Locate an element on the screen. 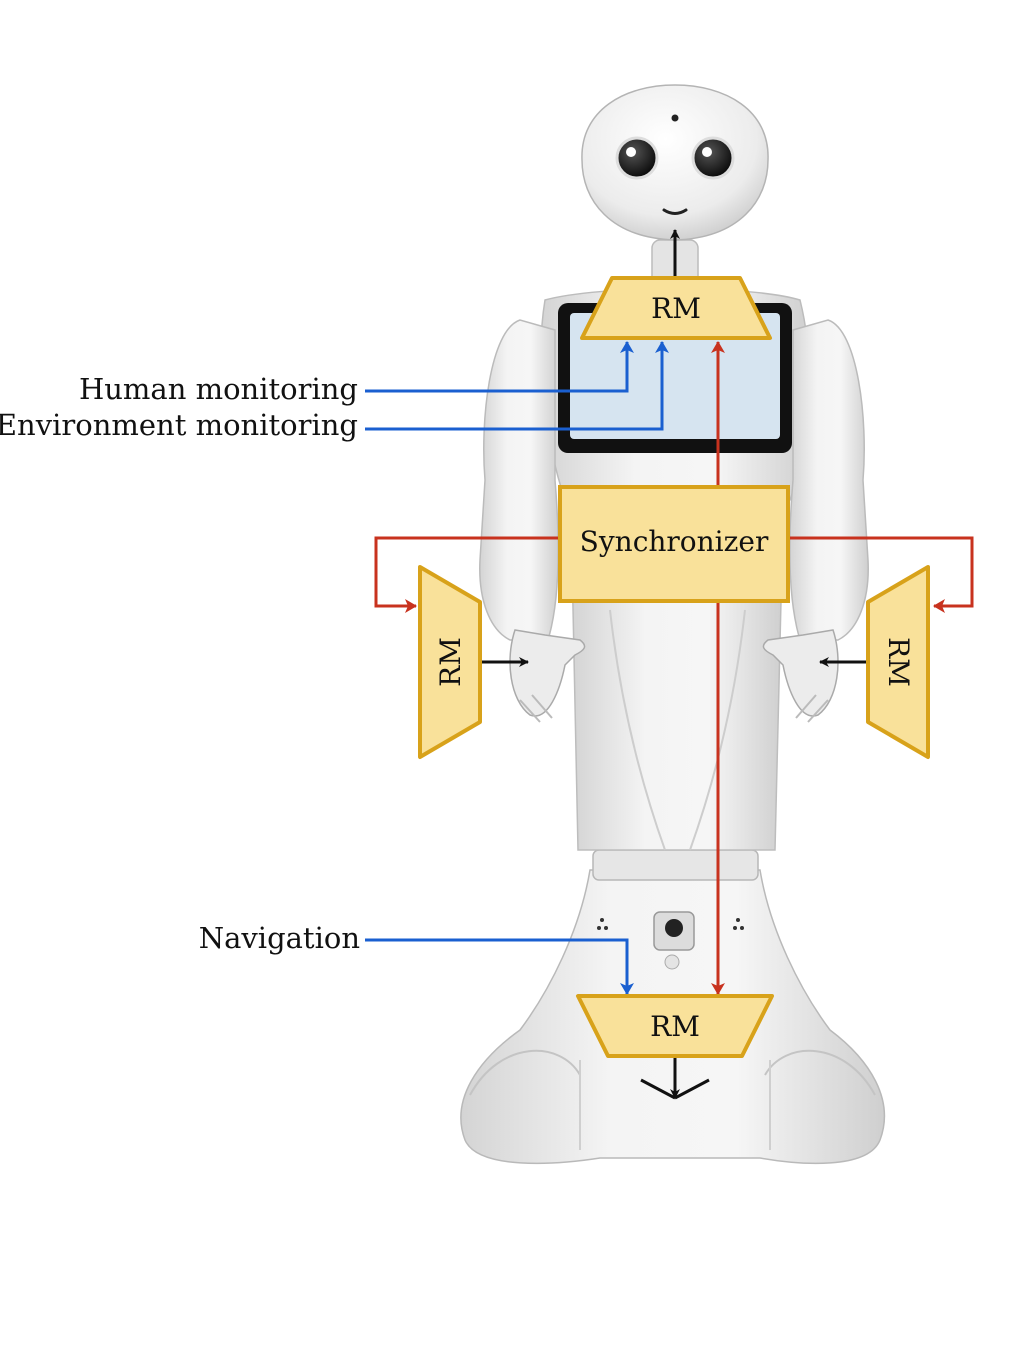  rm-right-arm-label: RM is located at coordinates (898, 662).